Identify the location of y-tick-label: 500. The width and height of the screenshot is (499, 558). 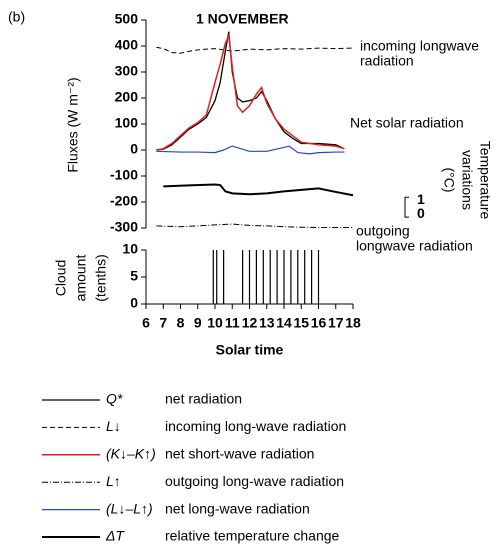
(127, 19).